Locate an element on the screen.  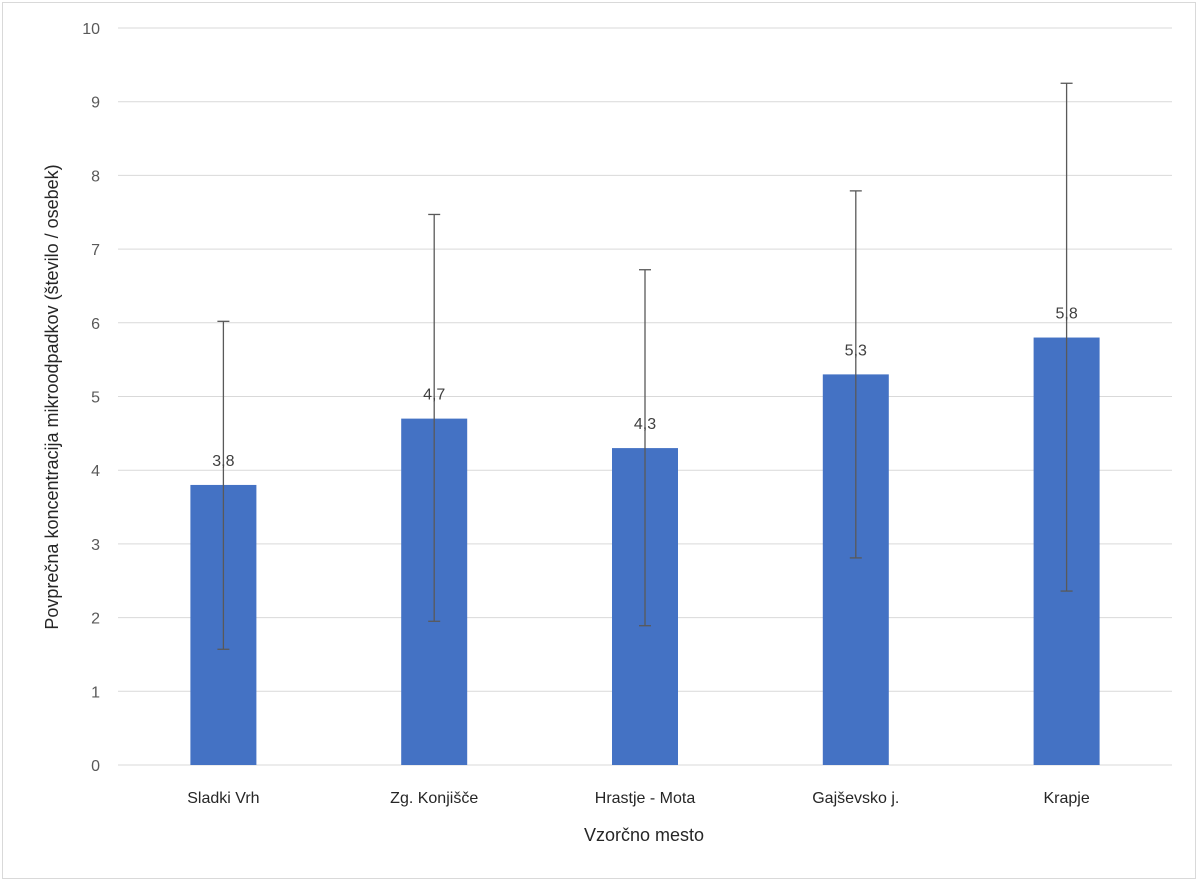
category-label: Hrastje - Mota is located at coordinates (645, 798).